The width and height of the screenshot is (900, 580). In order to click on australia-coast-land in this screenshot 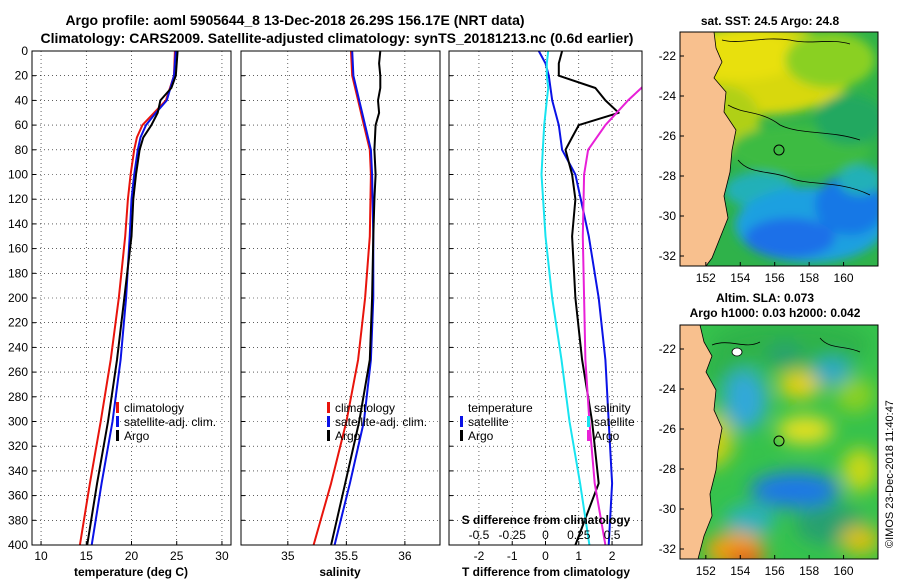, I will do `click(708, 149)`.